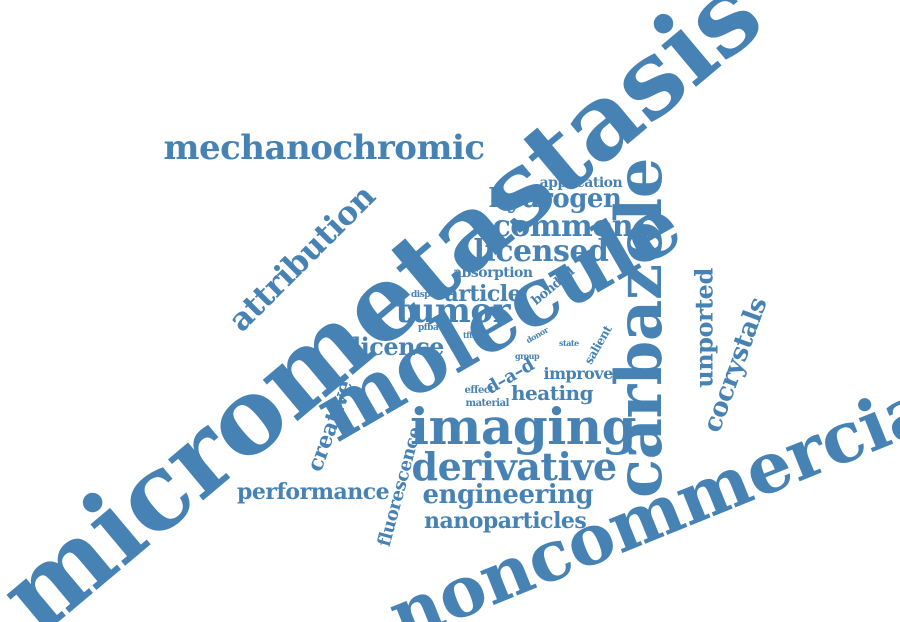 Image resolution: width=900 pixels, height=622 pixels. I want to click on word-article: article, so click(483, 294).